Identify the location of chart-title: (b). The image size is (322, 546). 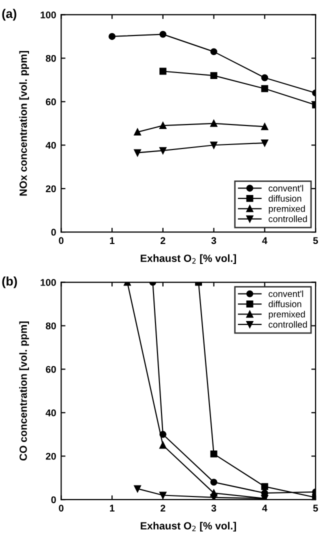
(9, 282).